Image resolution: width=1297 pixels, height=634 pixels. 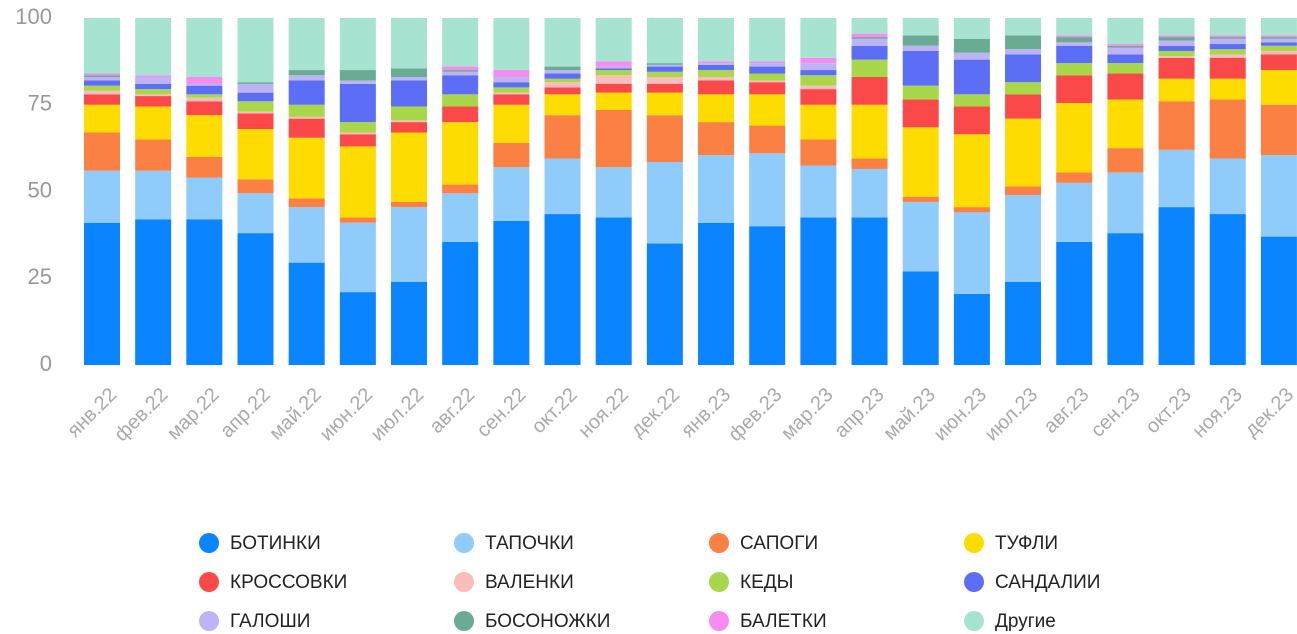 I want to click on x-tick-label: фев.22, so click(x=141, y=415).